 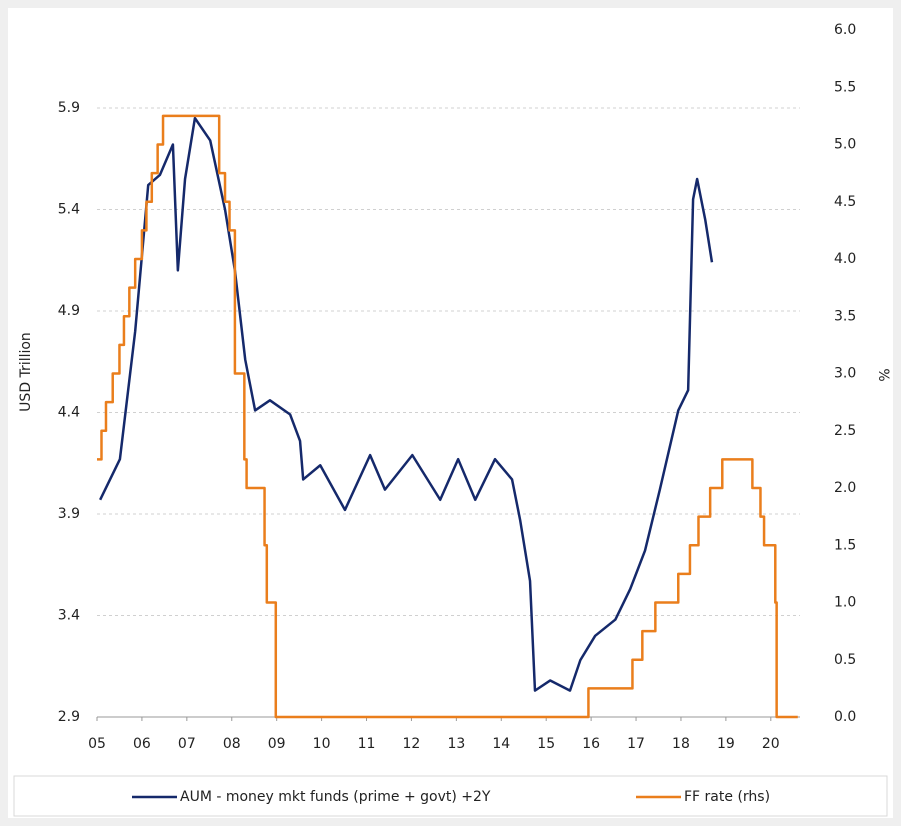 What do you see at coordinates (367, 744) in the screenshot?
I see `x-tick-label: 11` at bounding box center [367, 744].